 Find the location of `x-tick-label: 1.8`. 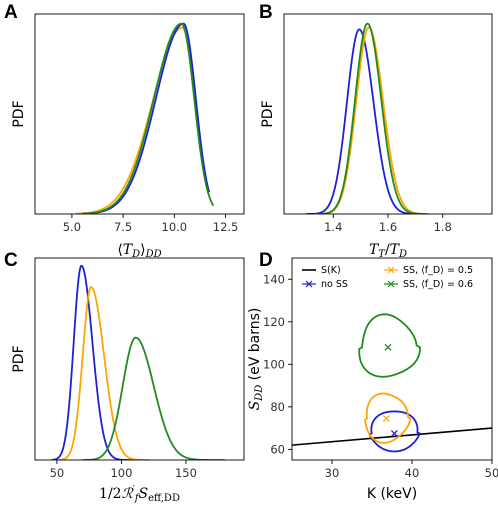

x-tick-label: 1.8 is located at coordinates (443, 227).